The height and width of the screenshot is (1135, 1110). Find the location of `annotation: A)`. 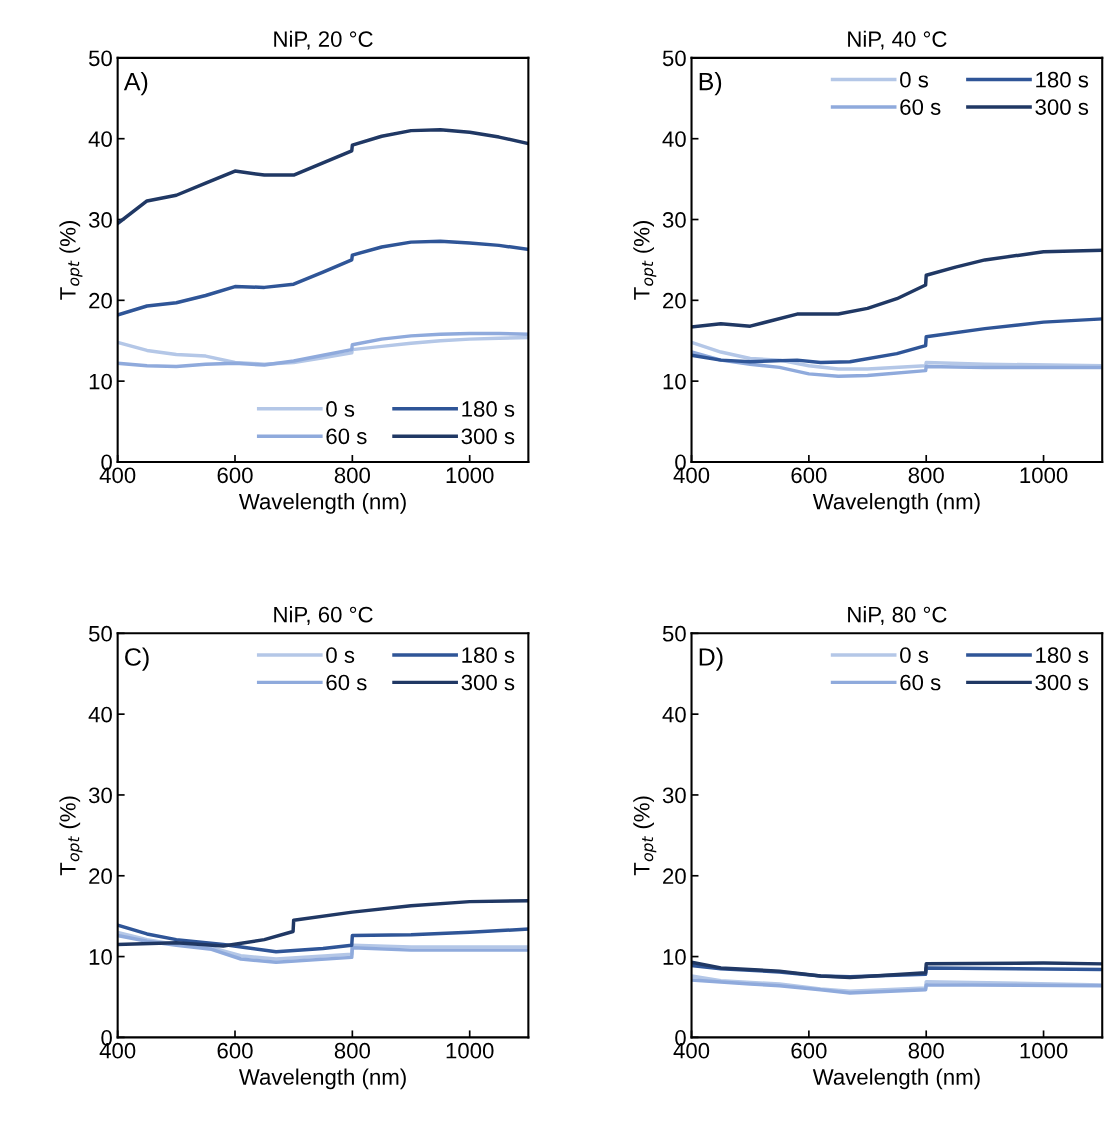

annotation: A) is located at coordinates (135, 84).